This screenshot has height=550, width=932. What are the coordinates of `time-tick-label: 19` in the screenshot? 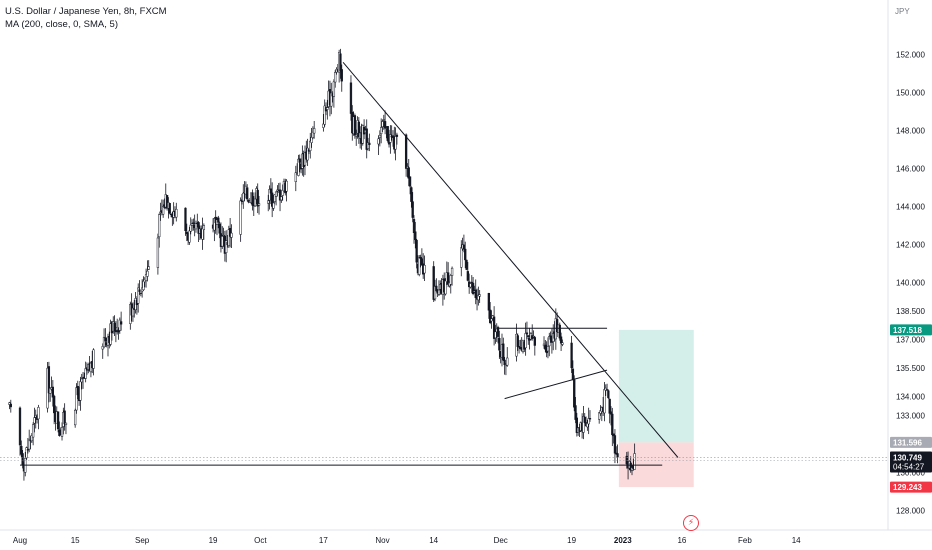 It's located at (571, 540).